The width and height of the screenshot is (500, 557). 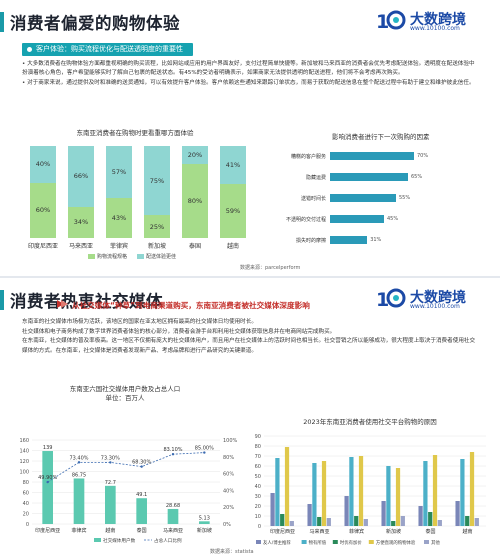 I want to click on y2-tick-label: 100%, so click(x=230, y=441).